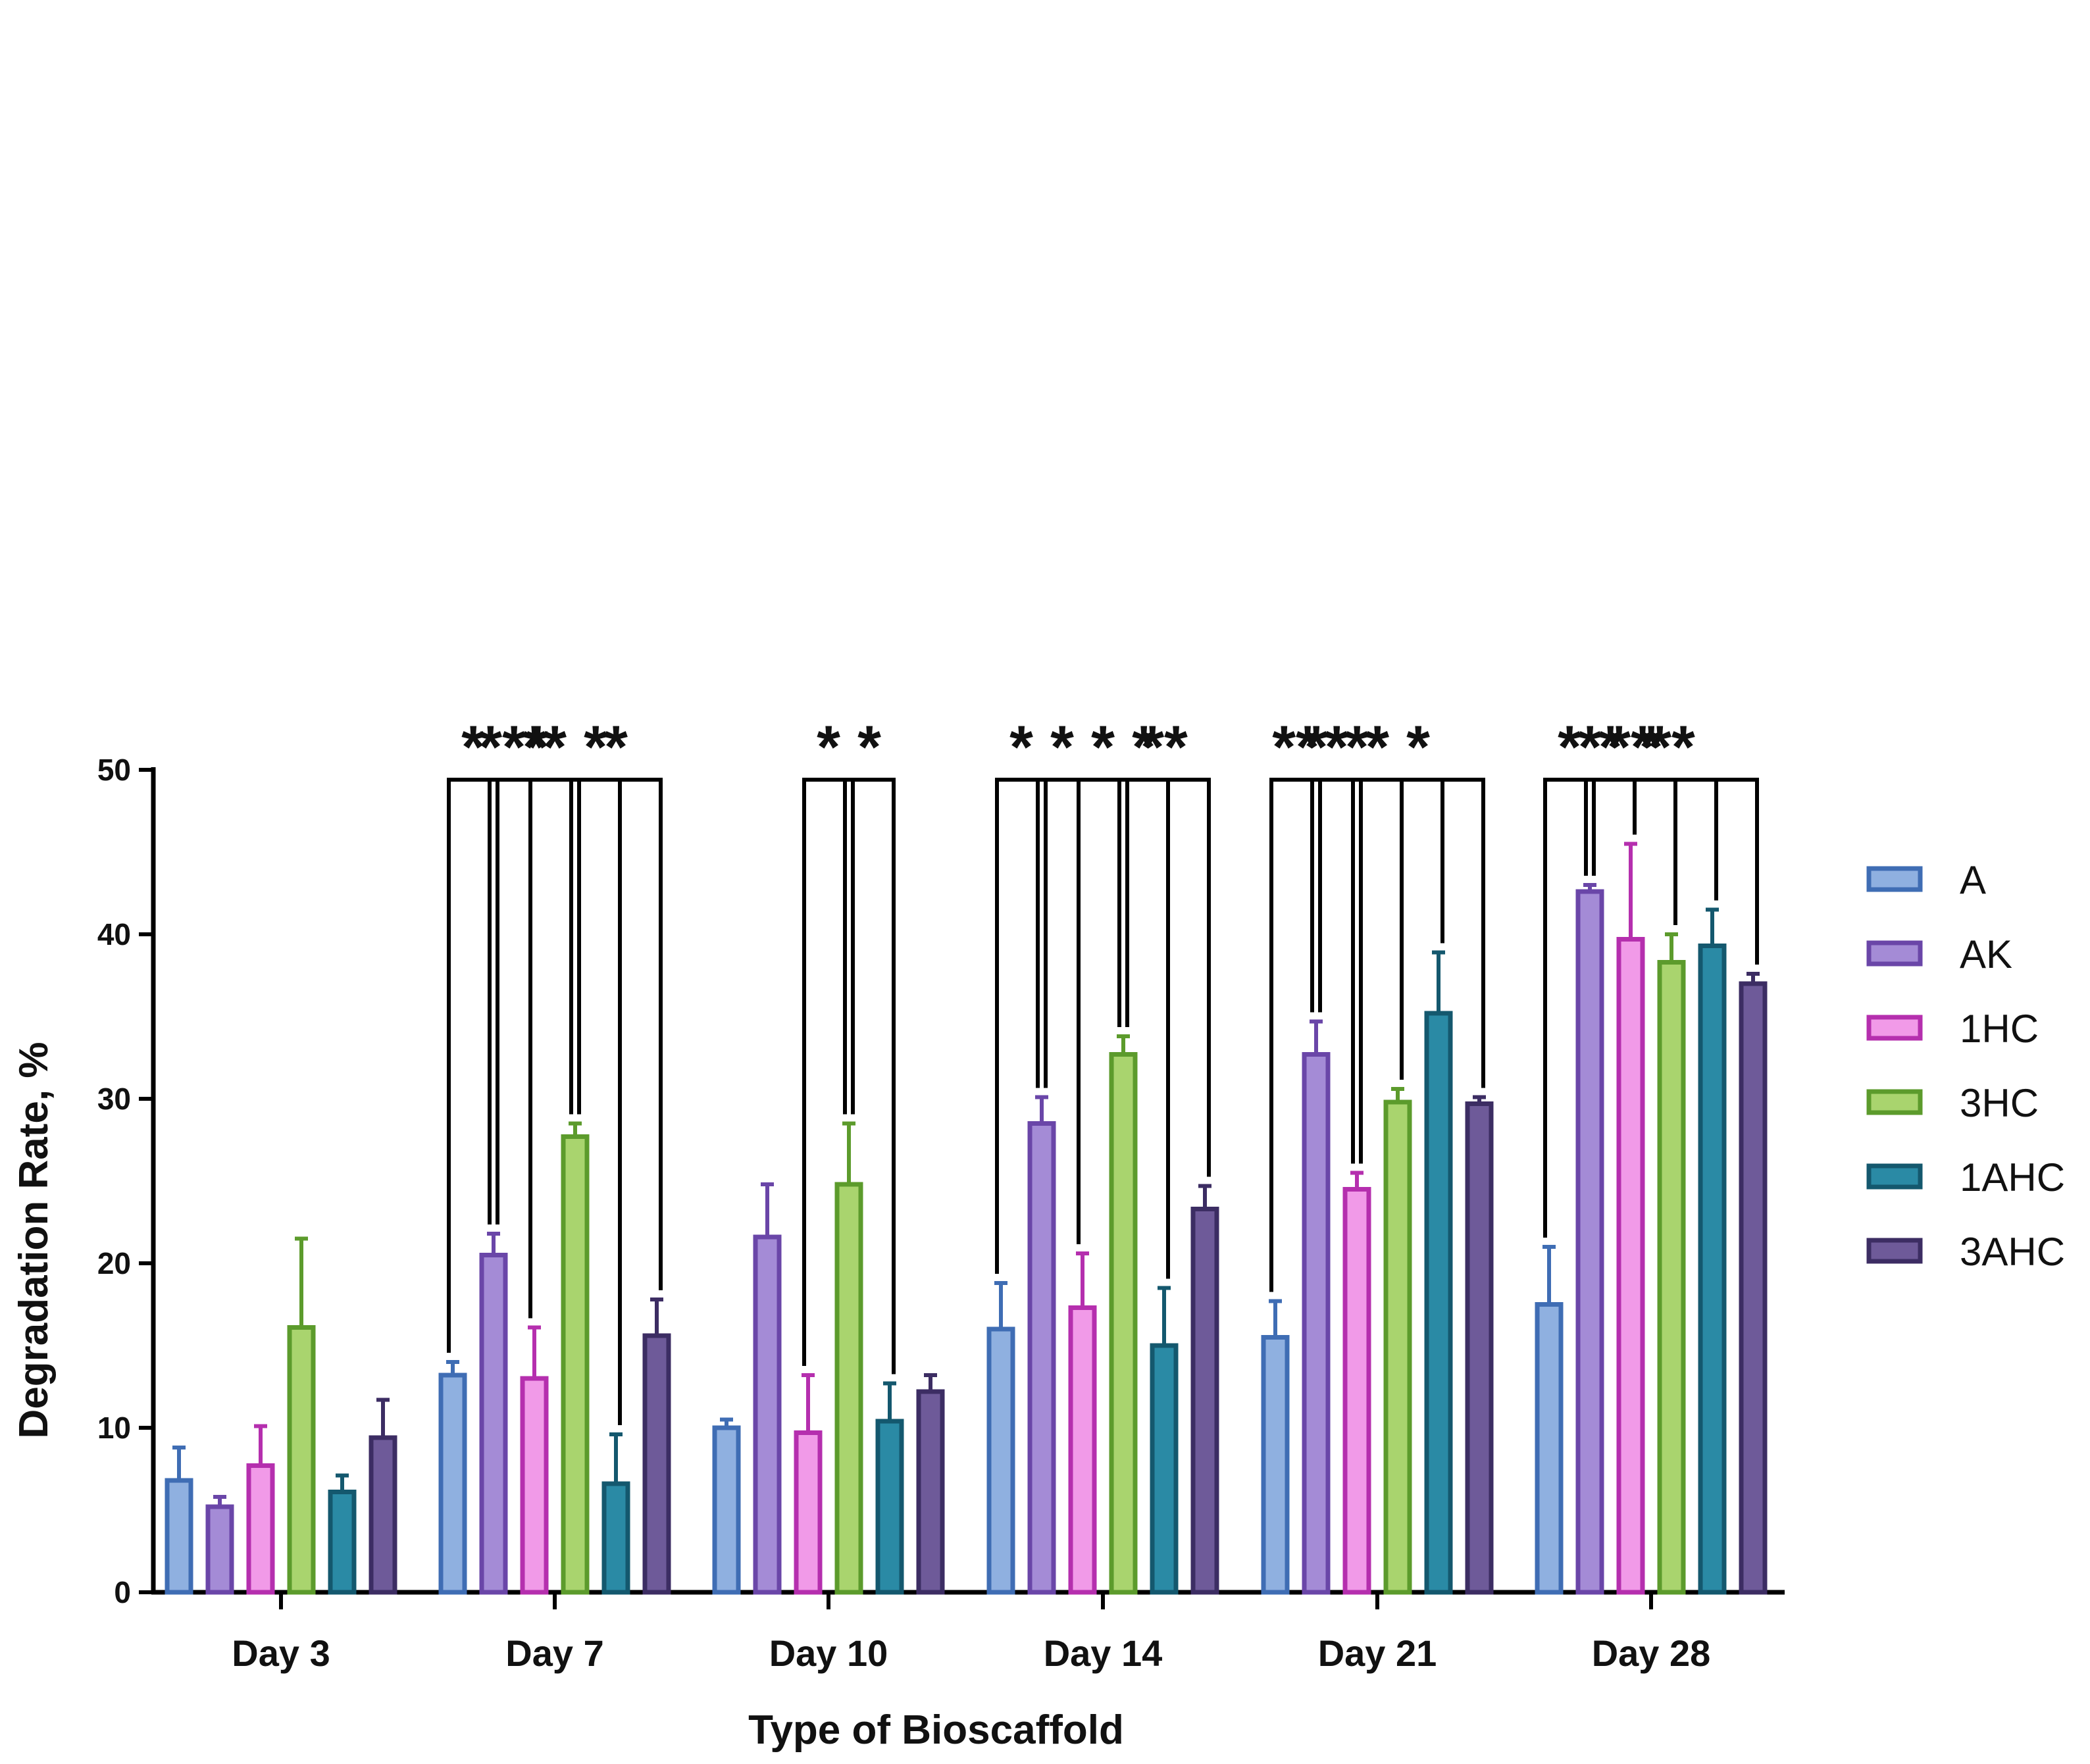 This screenshot has height=1764, width=2090. Describe the element at coordinates (114, 934) in the screenshot. I see `y-tick-label: 40` at that location.